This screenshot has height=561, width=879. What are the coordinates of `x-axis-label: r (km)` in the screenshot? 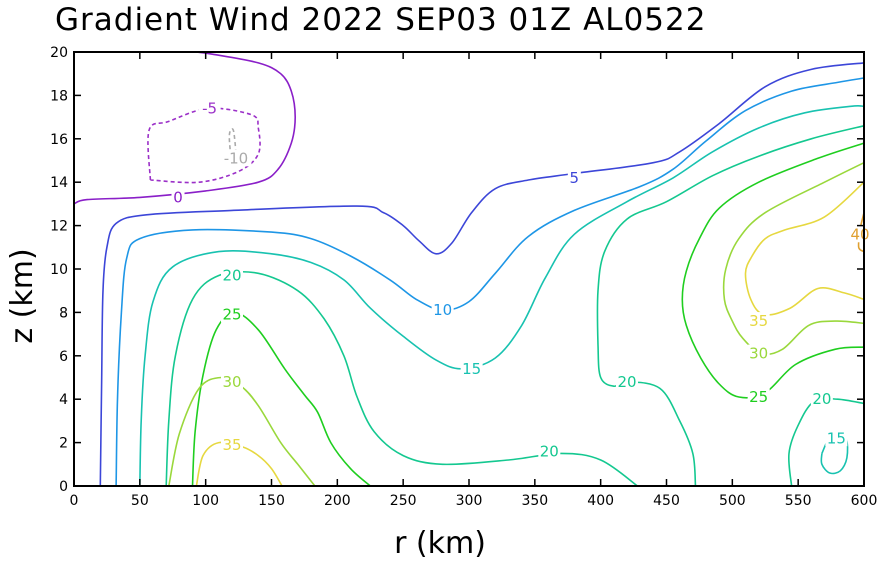 It's located at (440, 543).